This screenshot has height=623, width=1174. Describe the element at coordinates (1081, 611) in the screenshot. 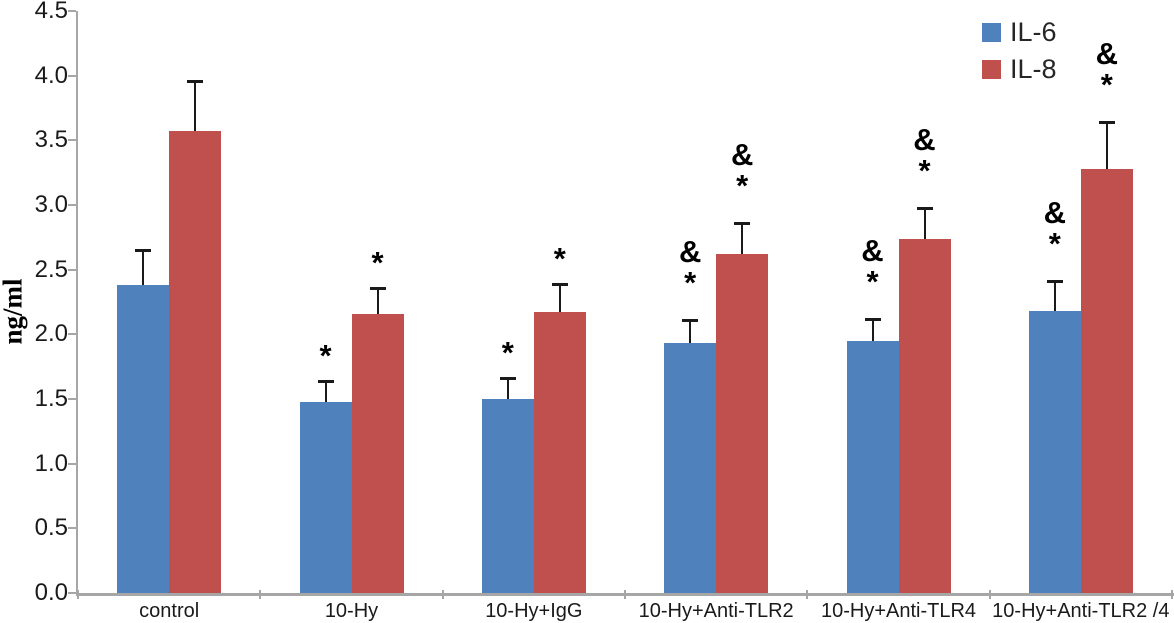

I see `x-category-label: 10-Hy+Anti-TLR2 /4` at that location.